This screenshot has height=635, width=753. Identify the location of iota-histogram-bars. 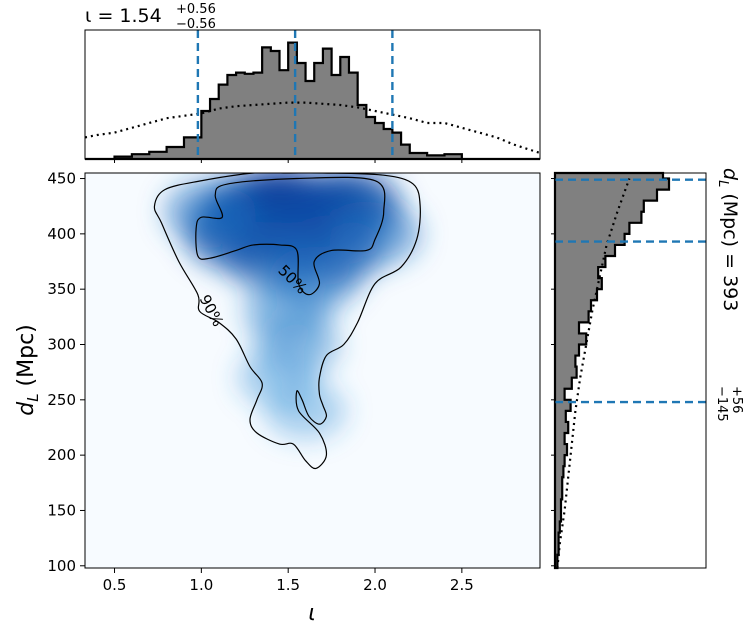
(312, 101).